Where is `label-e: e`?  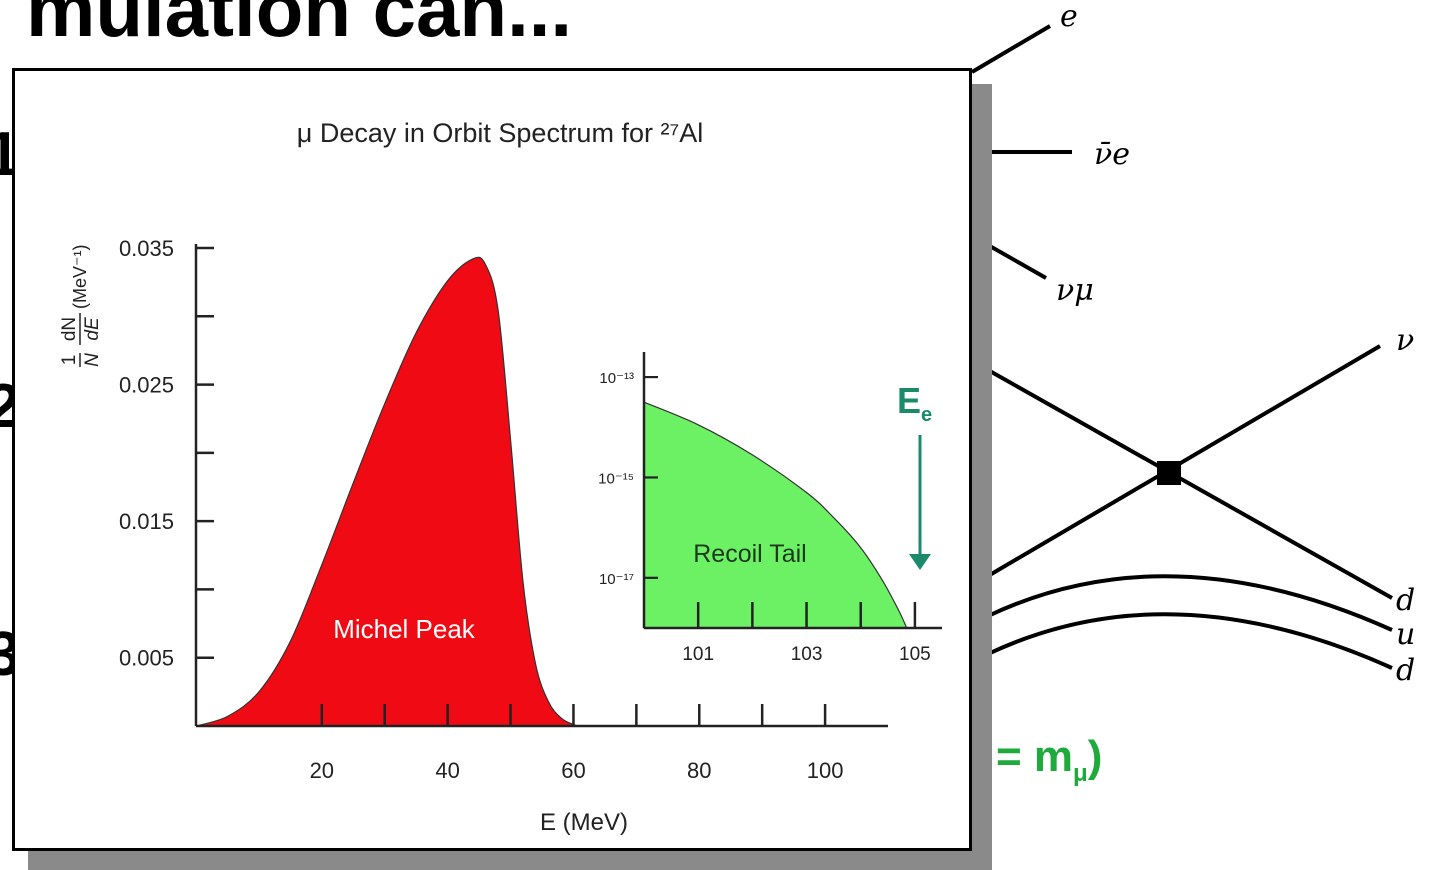
label-e: e is located at coordinates (1069, 17).